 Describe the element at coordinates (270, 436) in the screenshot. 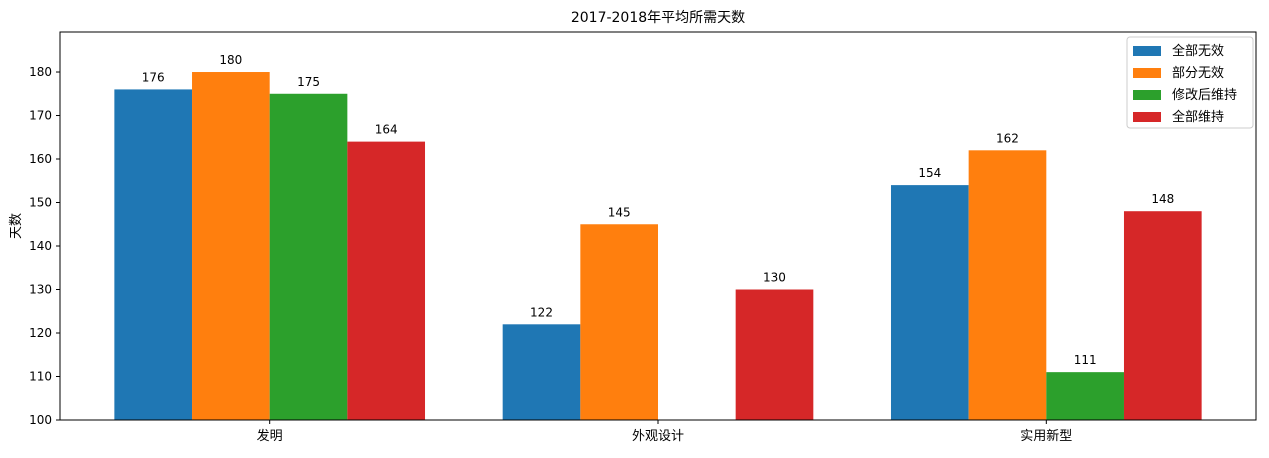

I see `x-tick-label: 发明` at that location.